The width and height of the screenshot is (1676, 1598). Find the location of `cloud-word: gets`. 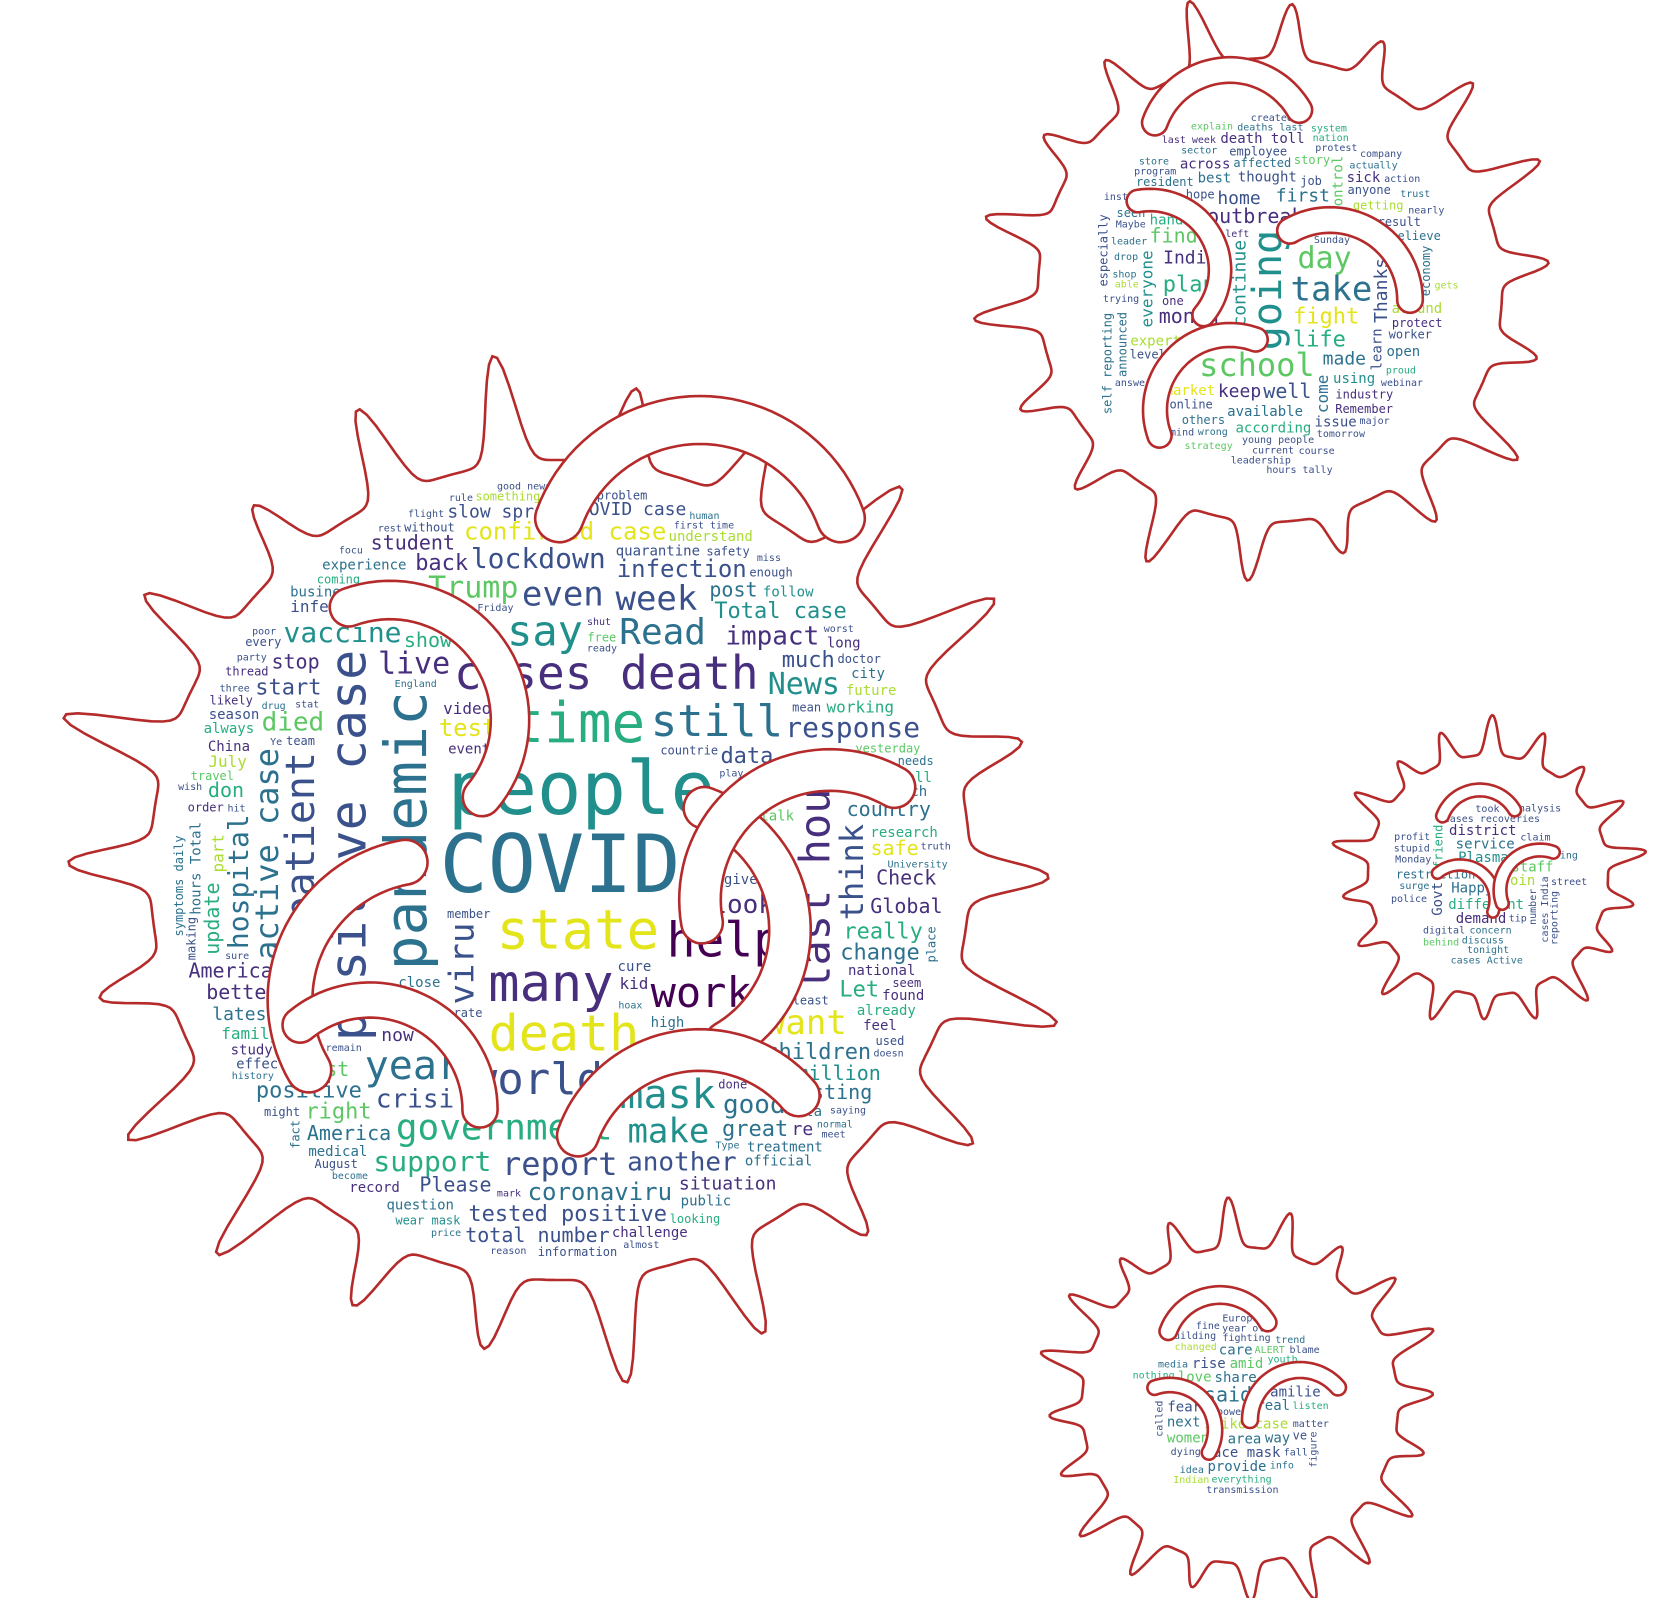

cloud-word: gets is located at coordinates (1447, 286).